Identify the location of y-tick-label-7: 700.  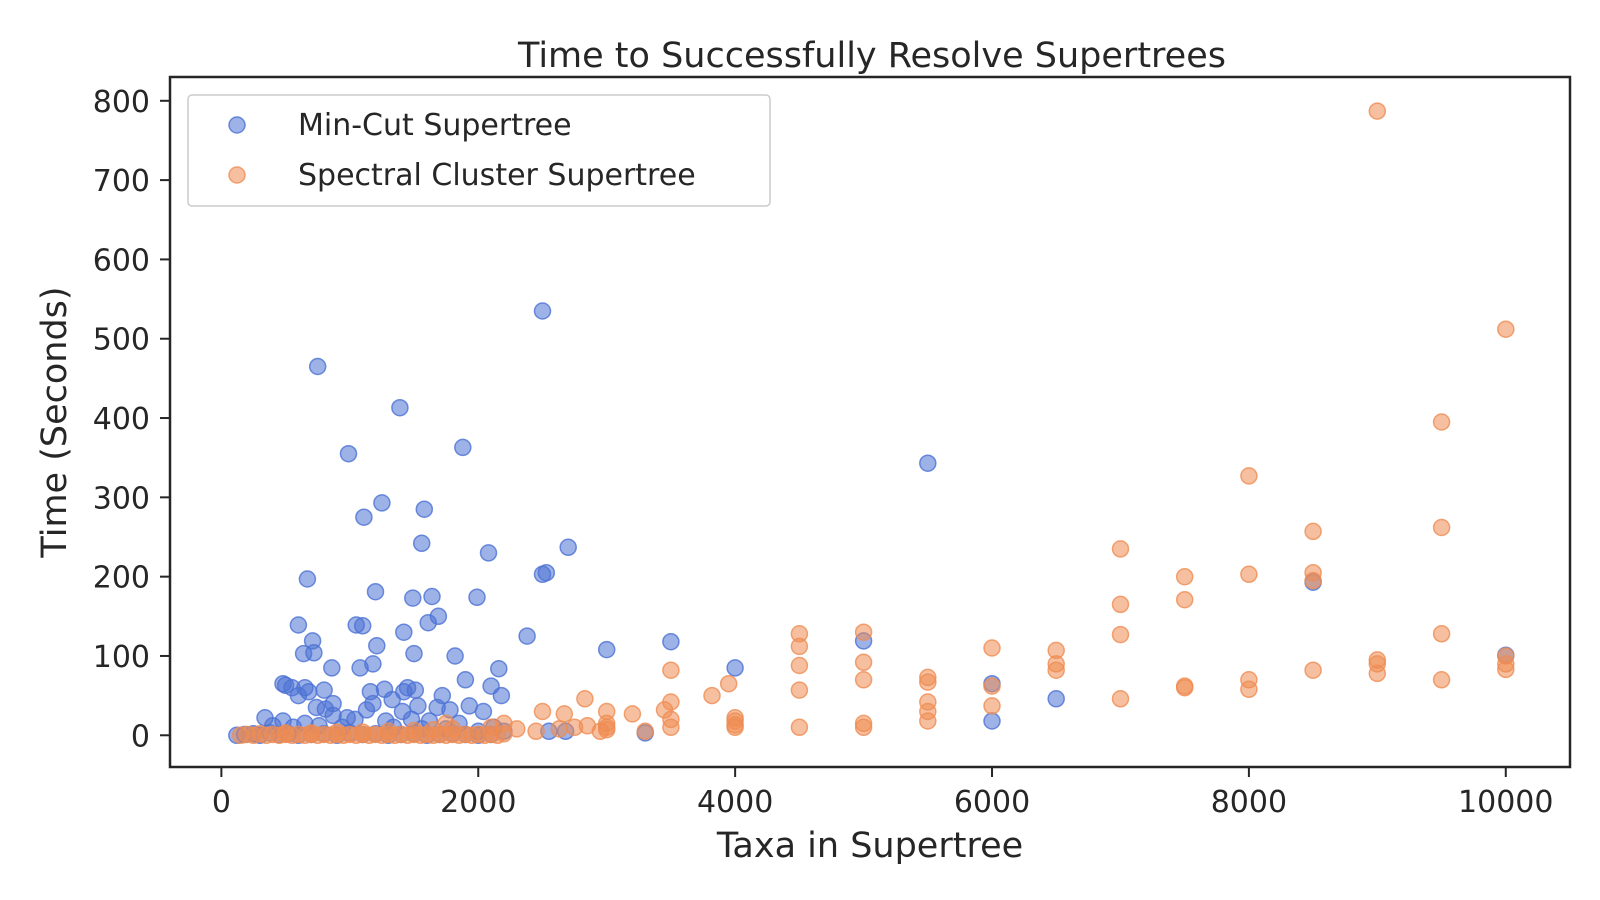
(121, 181).